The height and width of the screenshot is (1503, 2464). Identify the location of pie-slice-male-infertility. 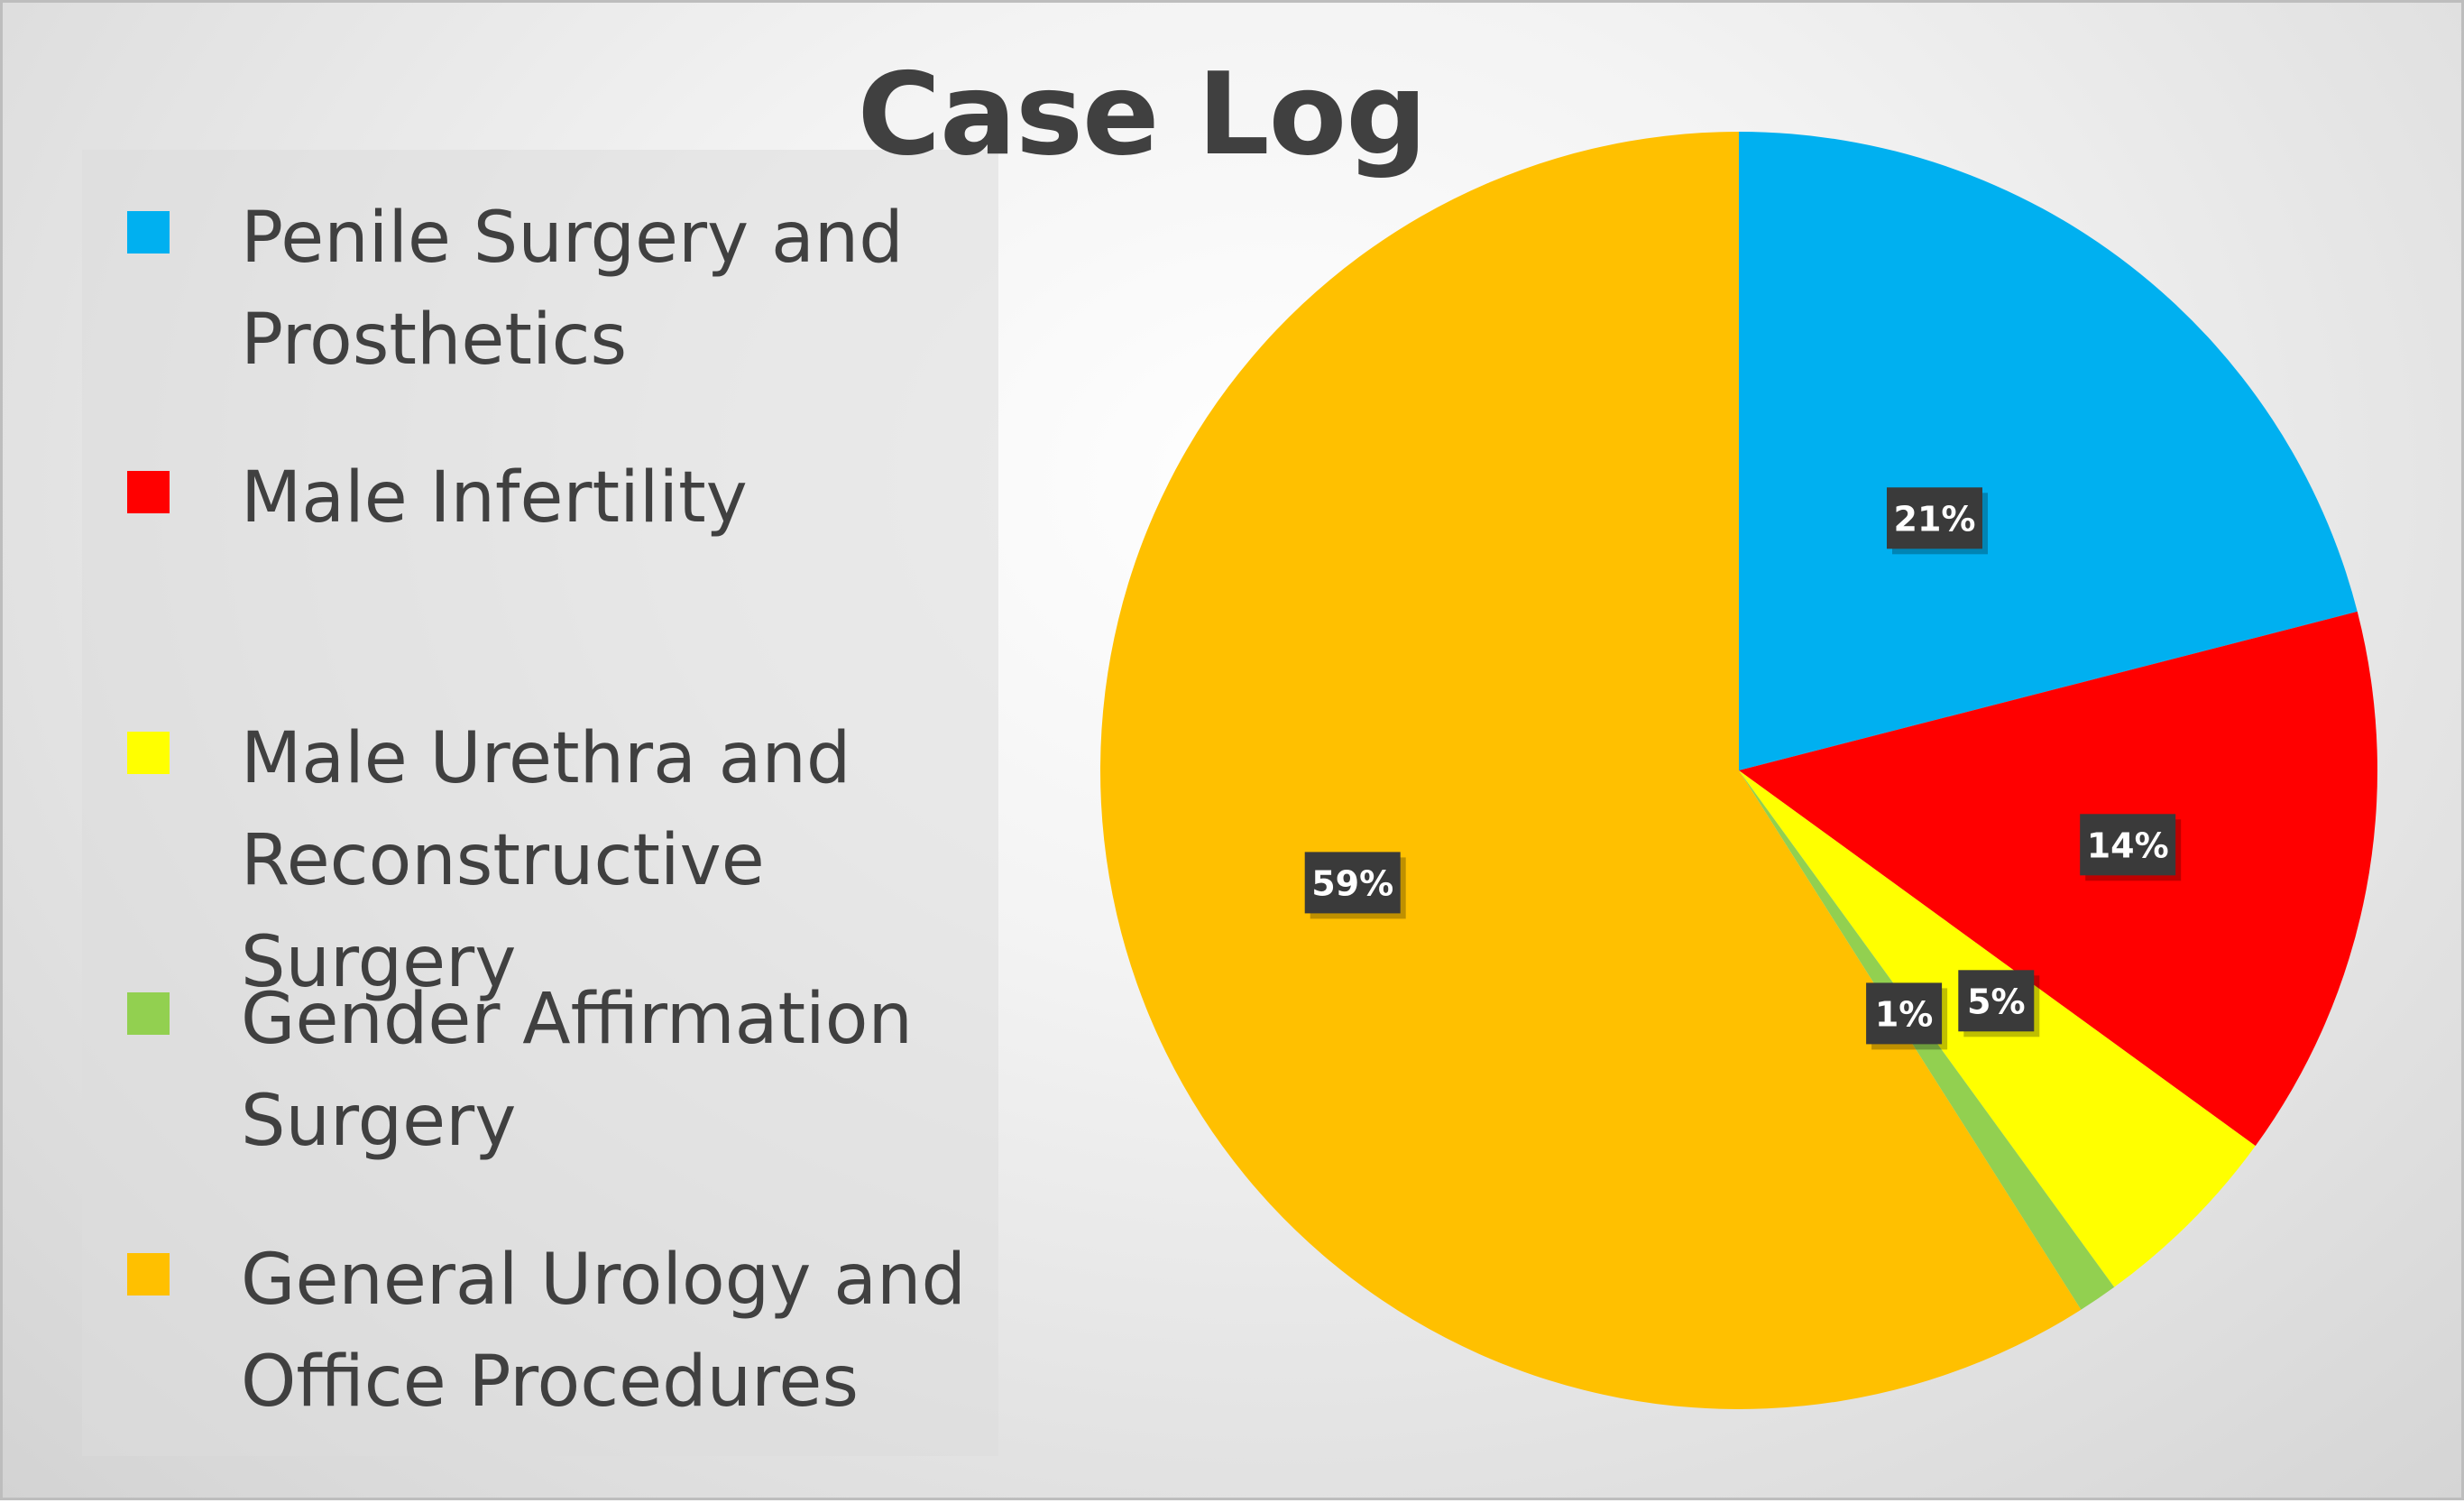
(2059, 879).